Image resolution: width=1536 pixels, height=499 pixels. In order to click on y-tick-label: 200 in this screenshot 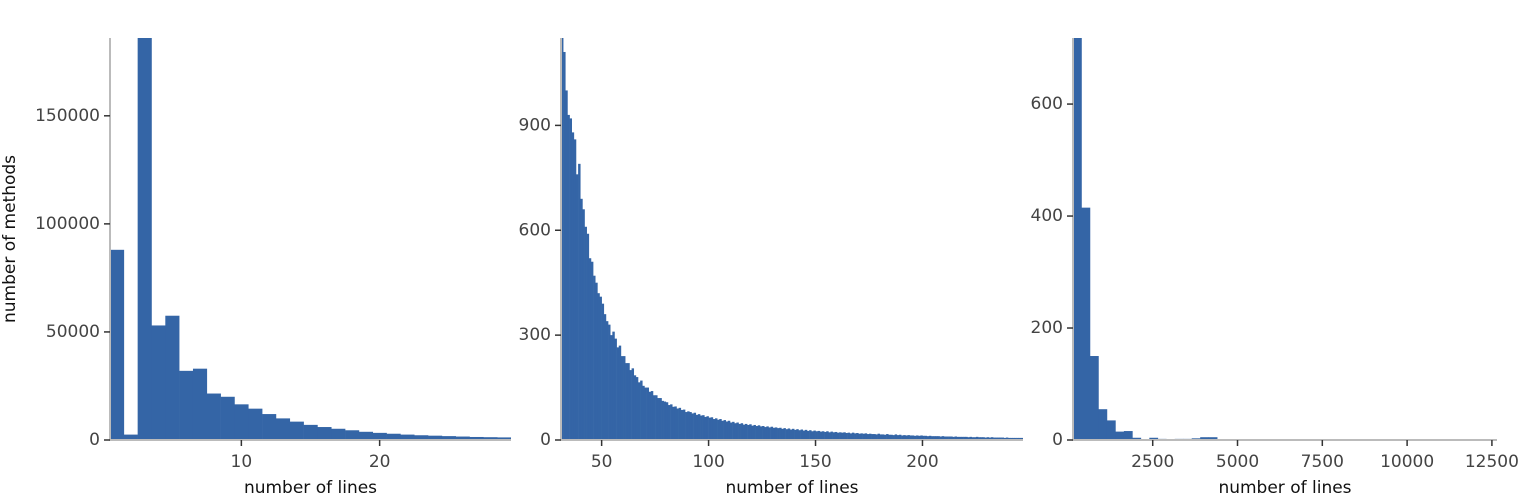, I will do `click(1047, 328)`.